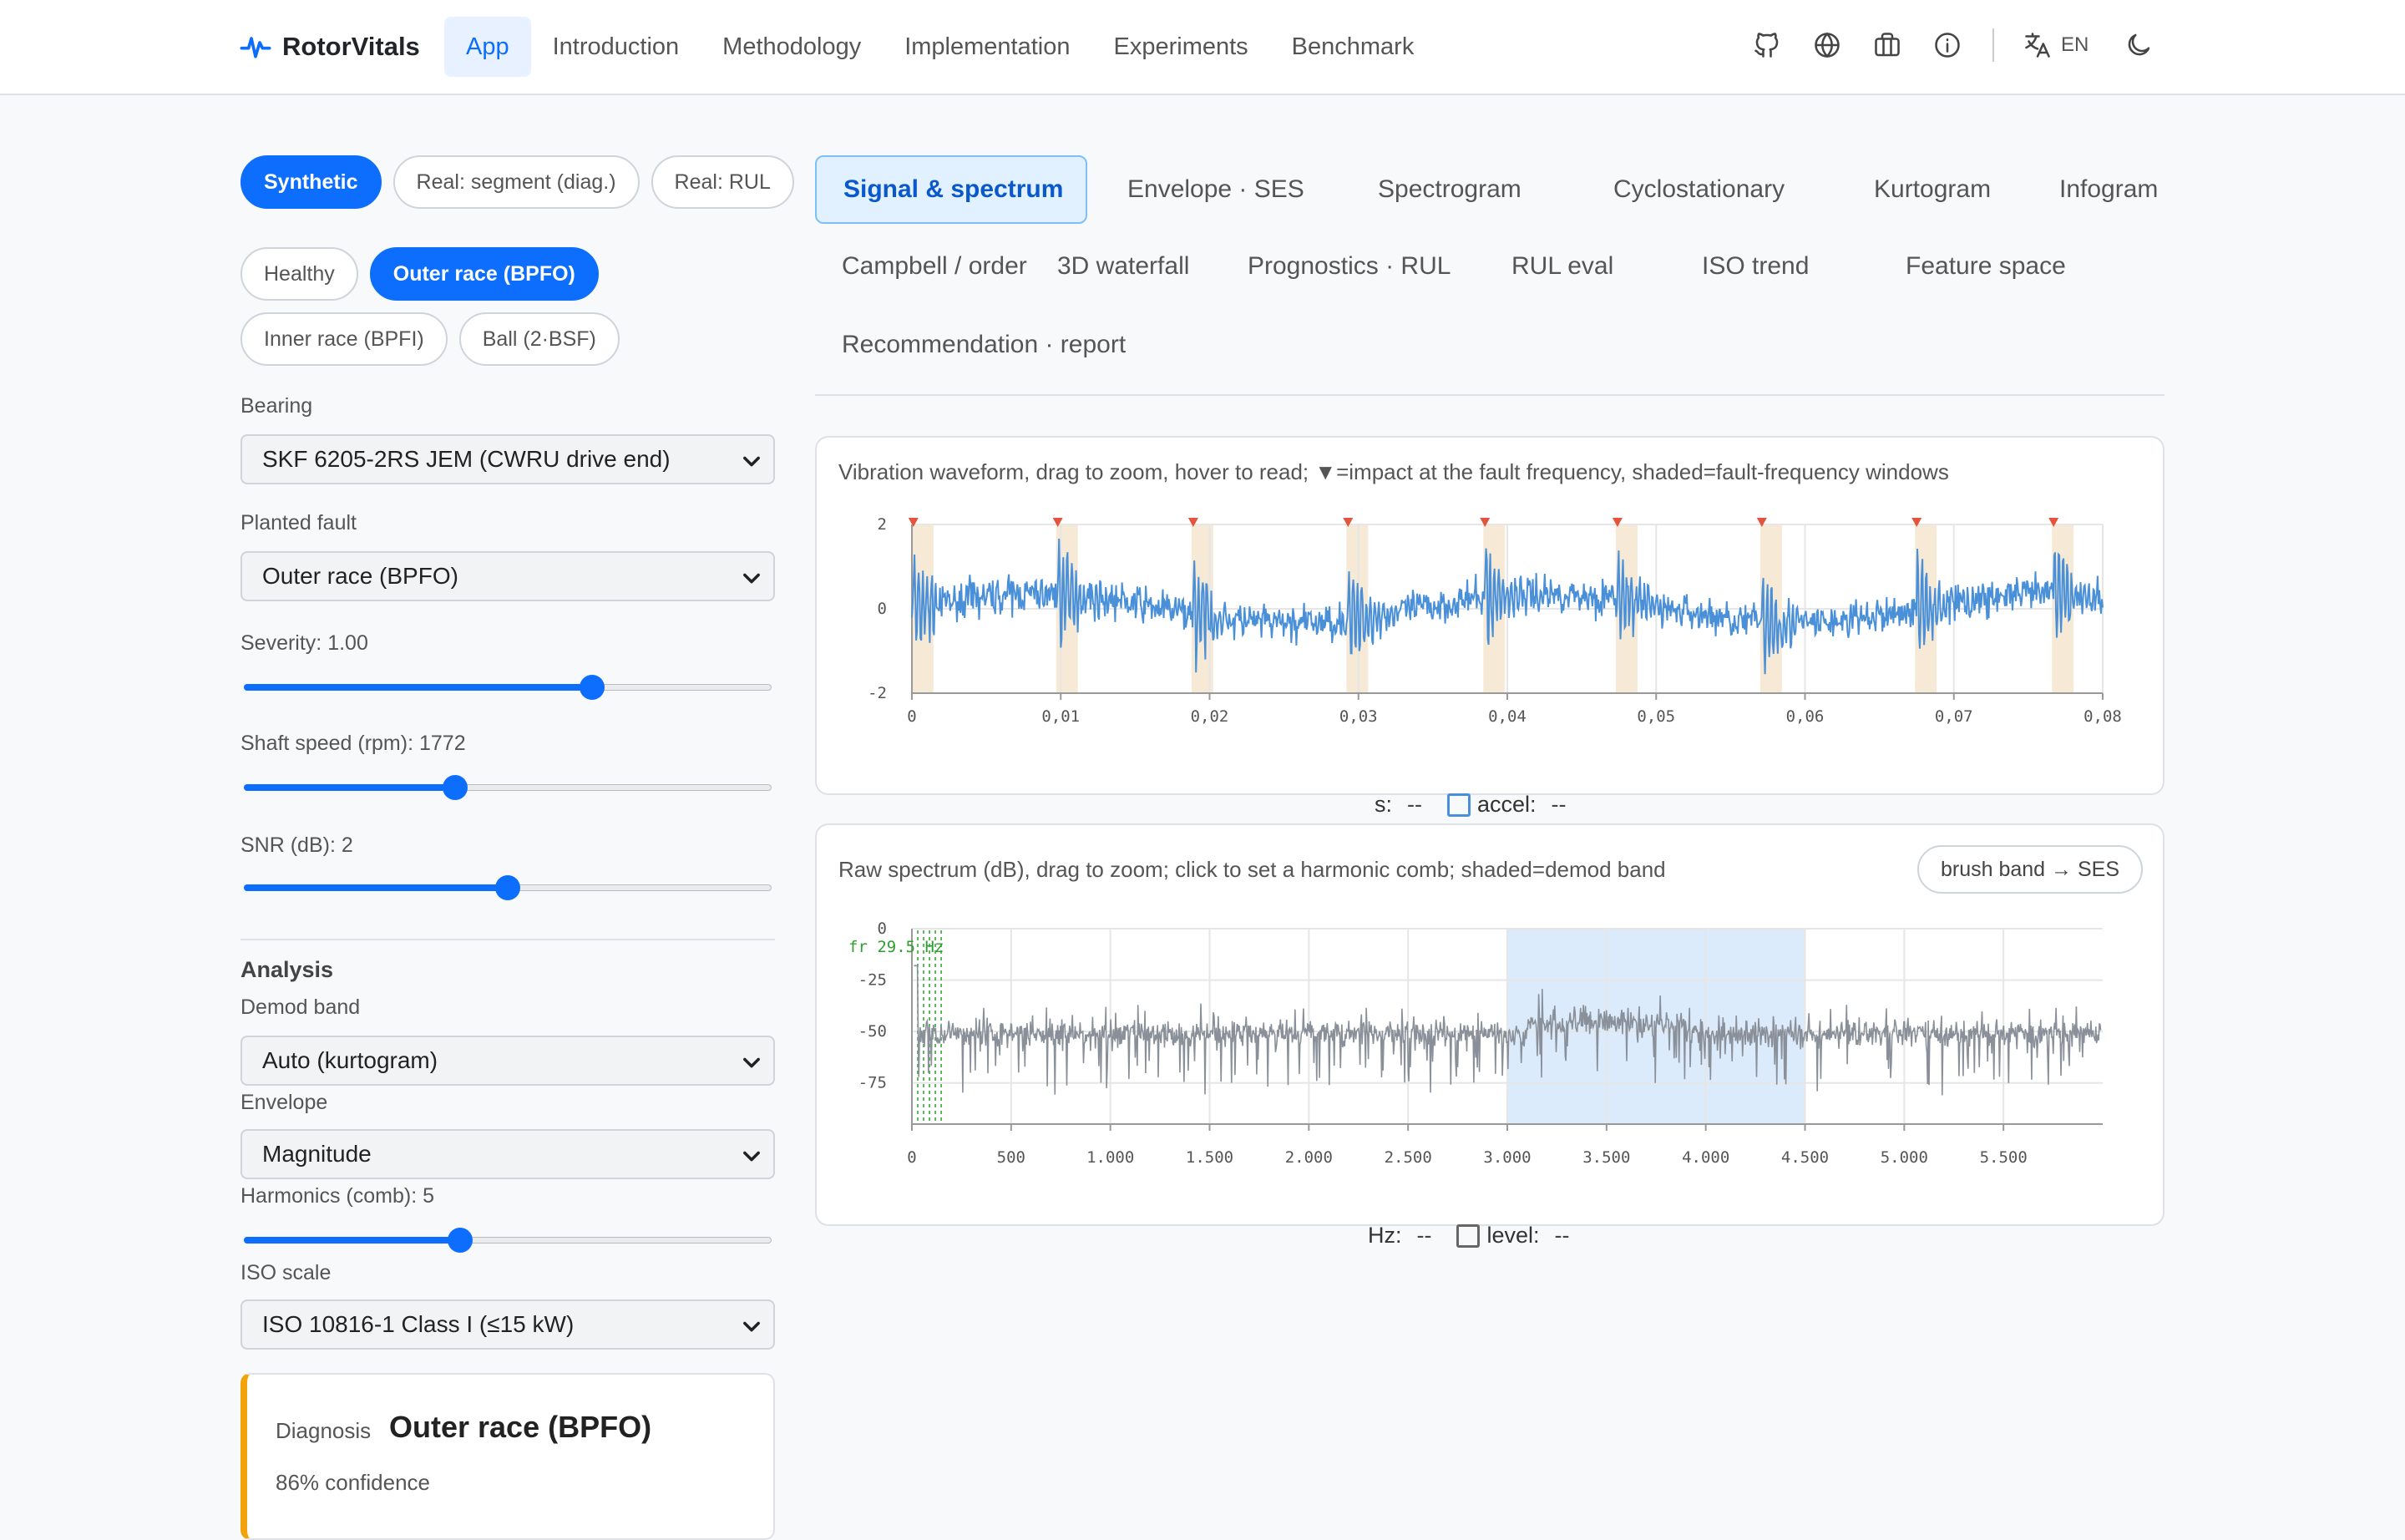 Image resolution: width=2405 pixels, height=1540 pixels. I want to click on severity-label: Severity: 1.00, so click(304, 643).